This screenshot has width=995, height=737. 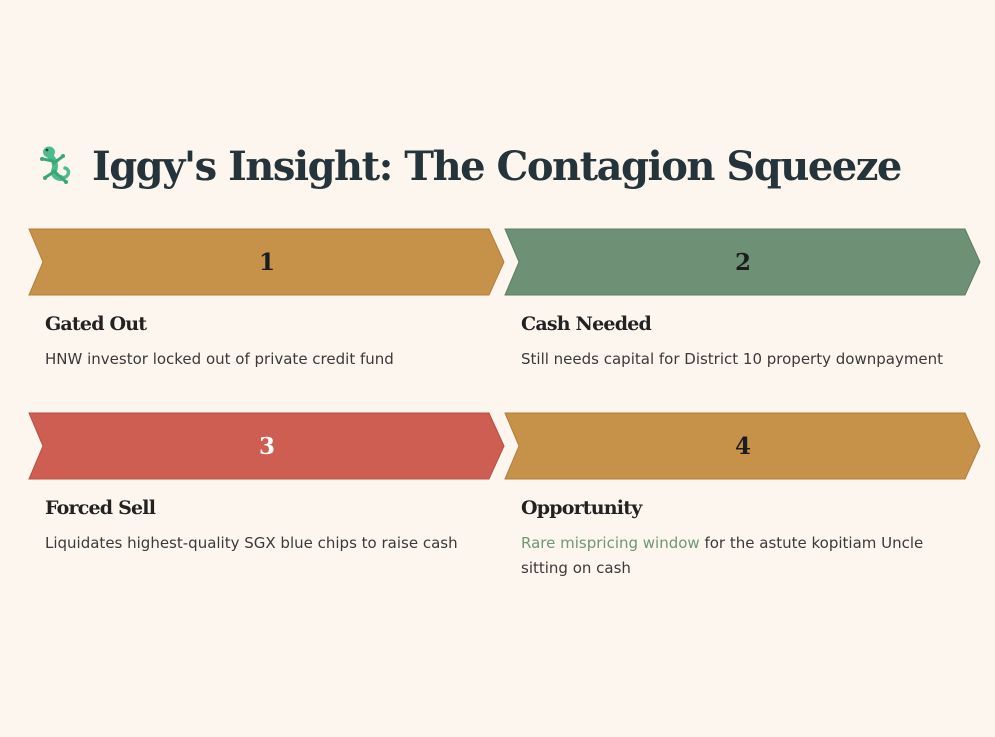 I want to click on step-2-heading: Cash Needed, so click(x=586, y=324).